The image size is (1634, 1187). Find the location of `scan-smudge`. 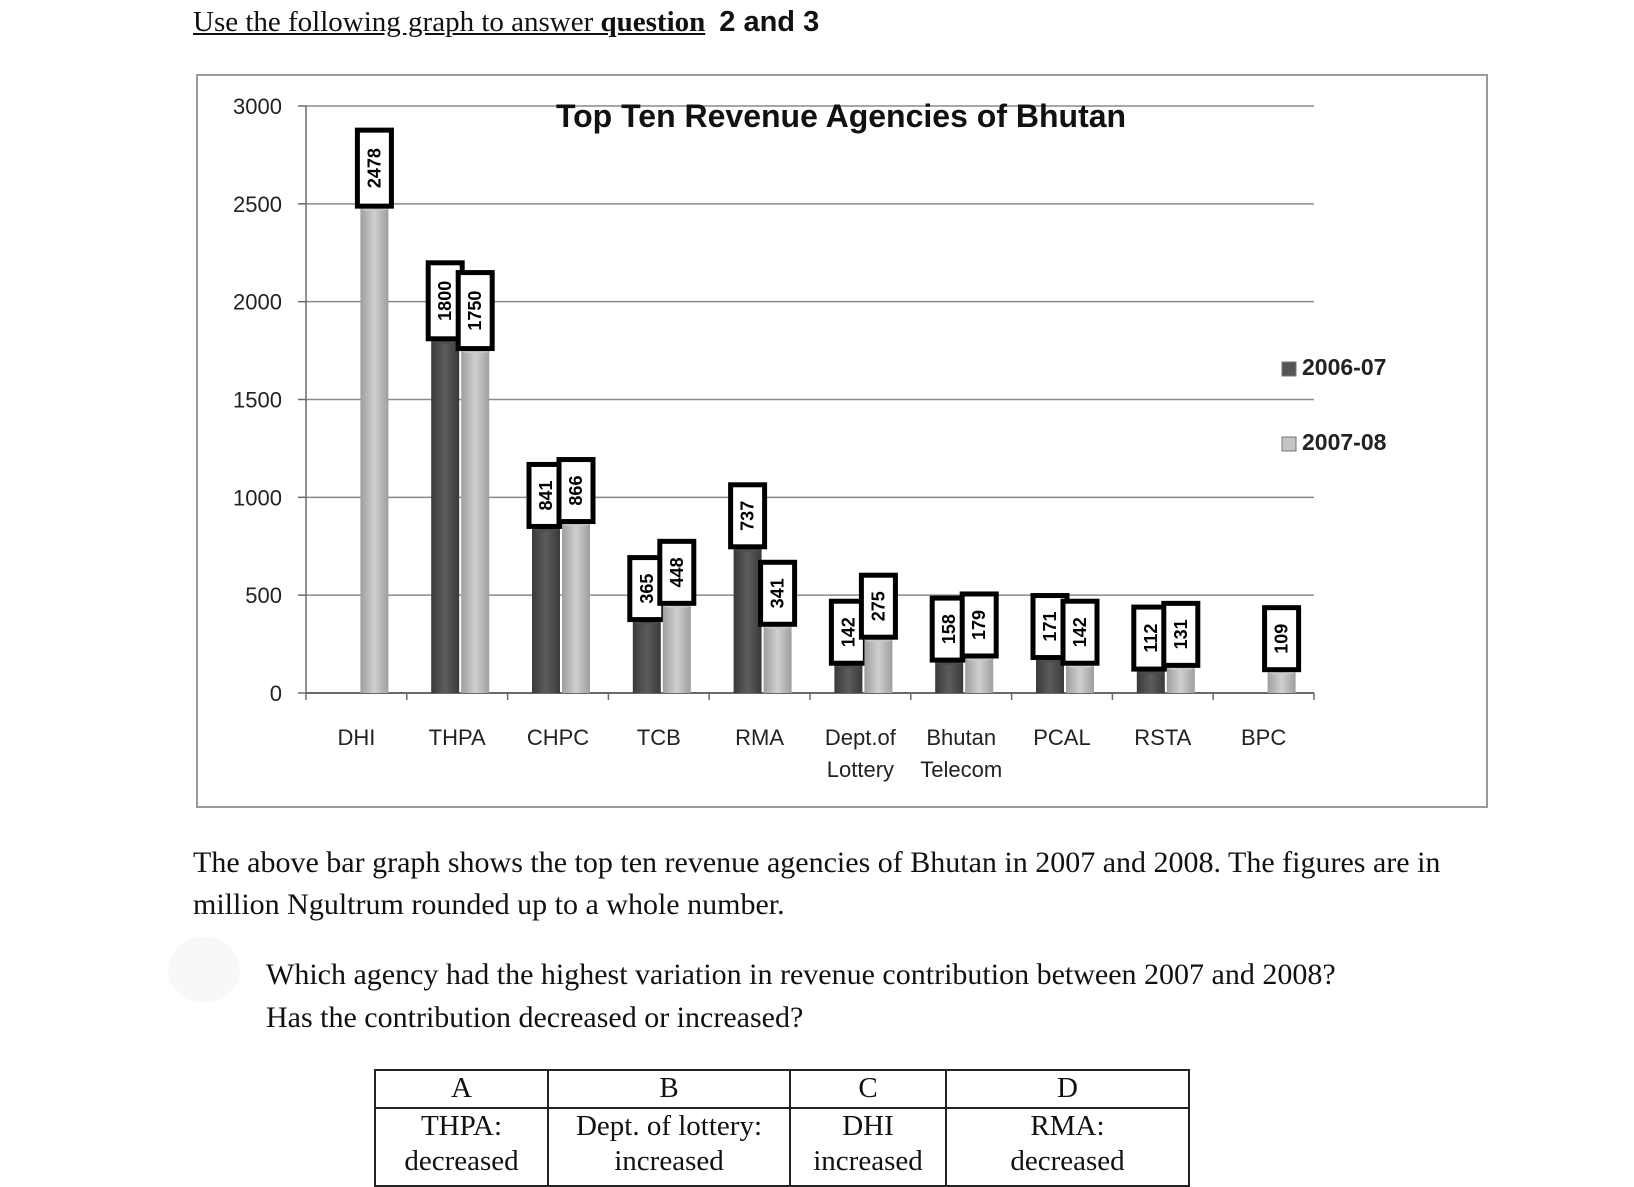

scan-smudge is located at coordinates (204, 970).